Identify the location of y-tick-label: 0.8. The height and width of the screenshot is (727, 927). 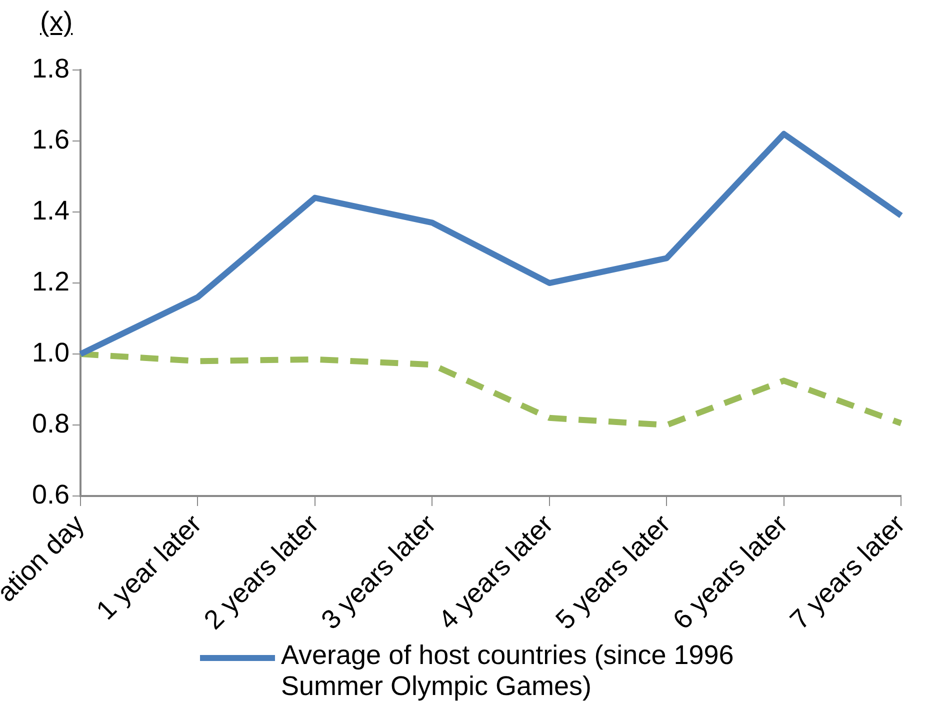
(51, 423).